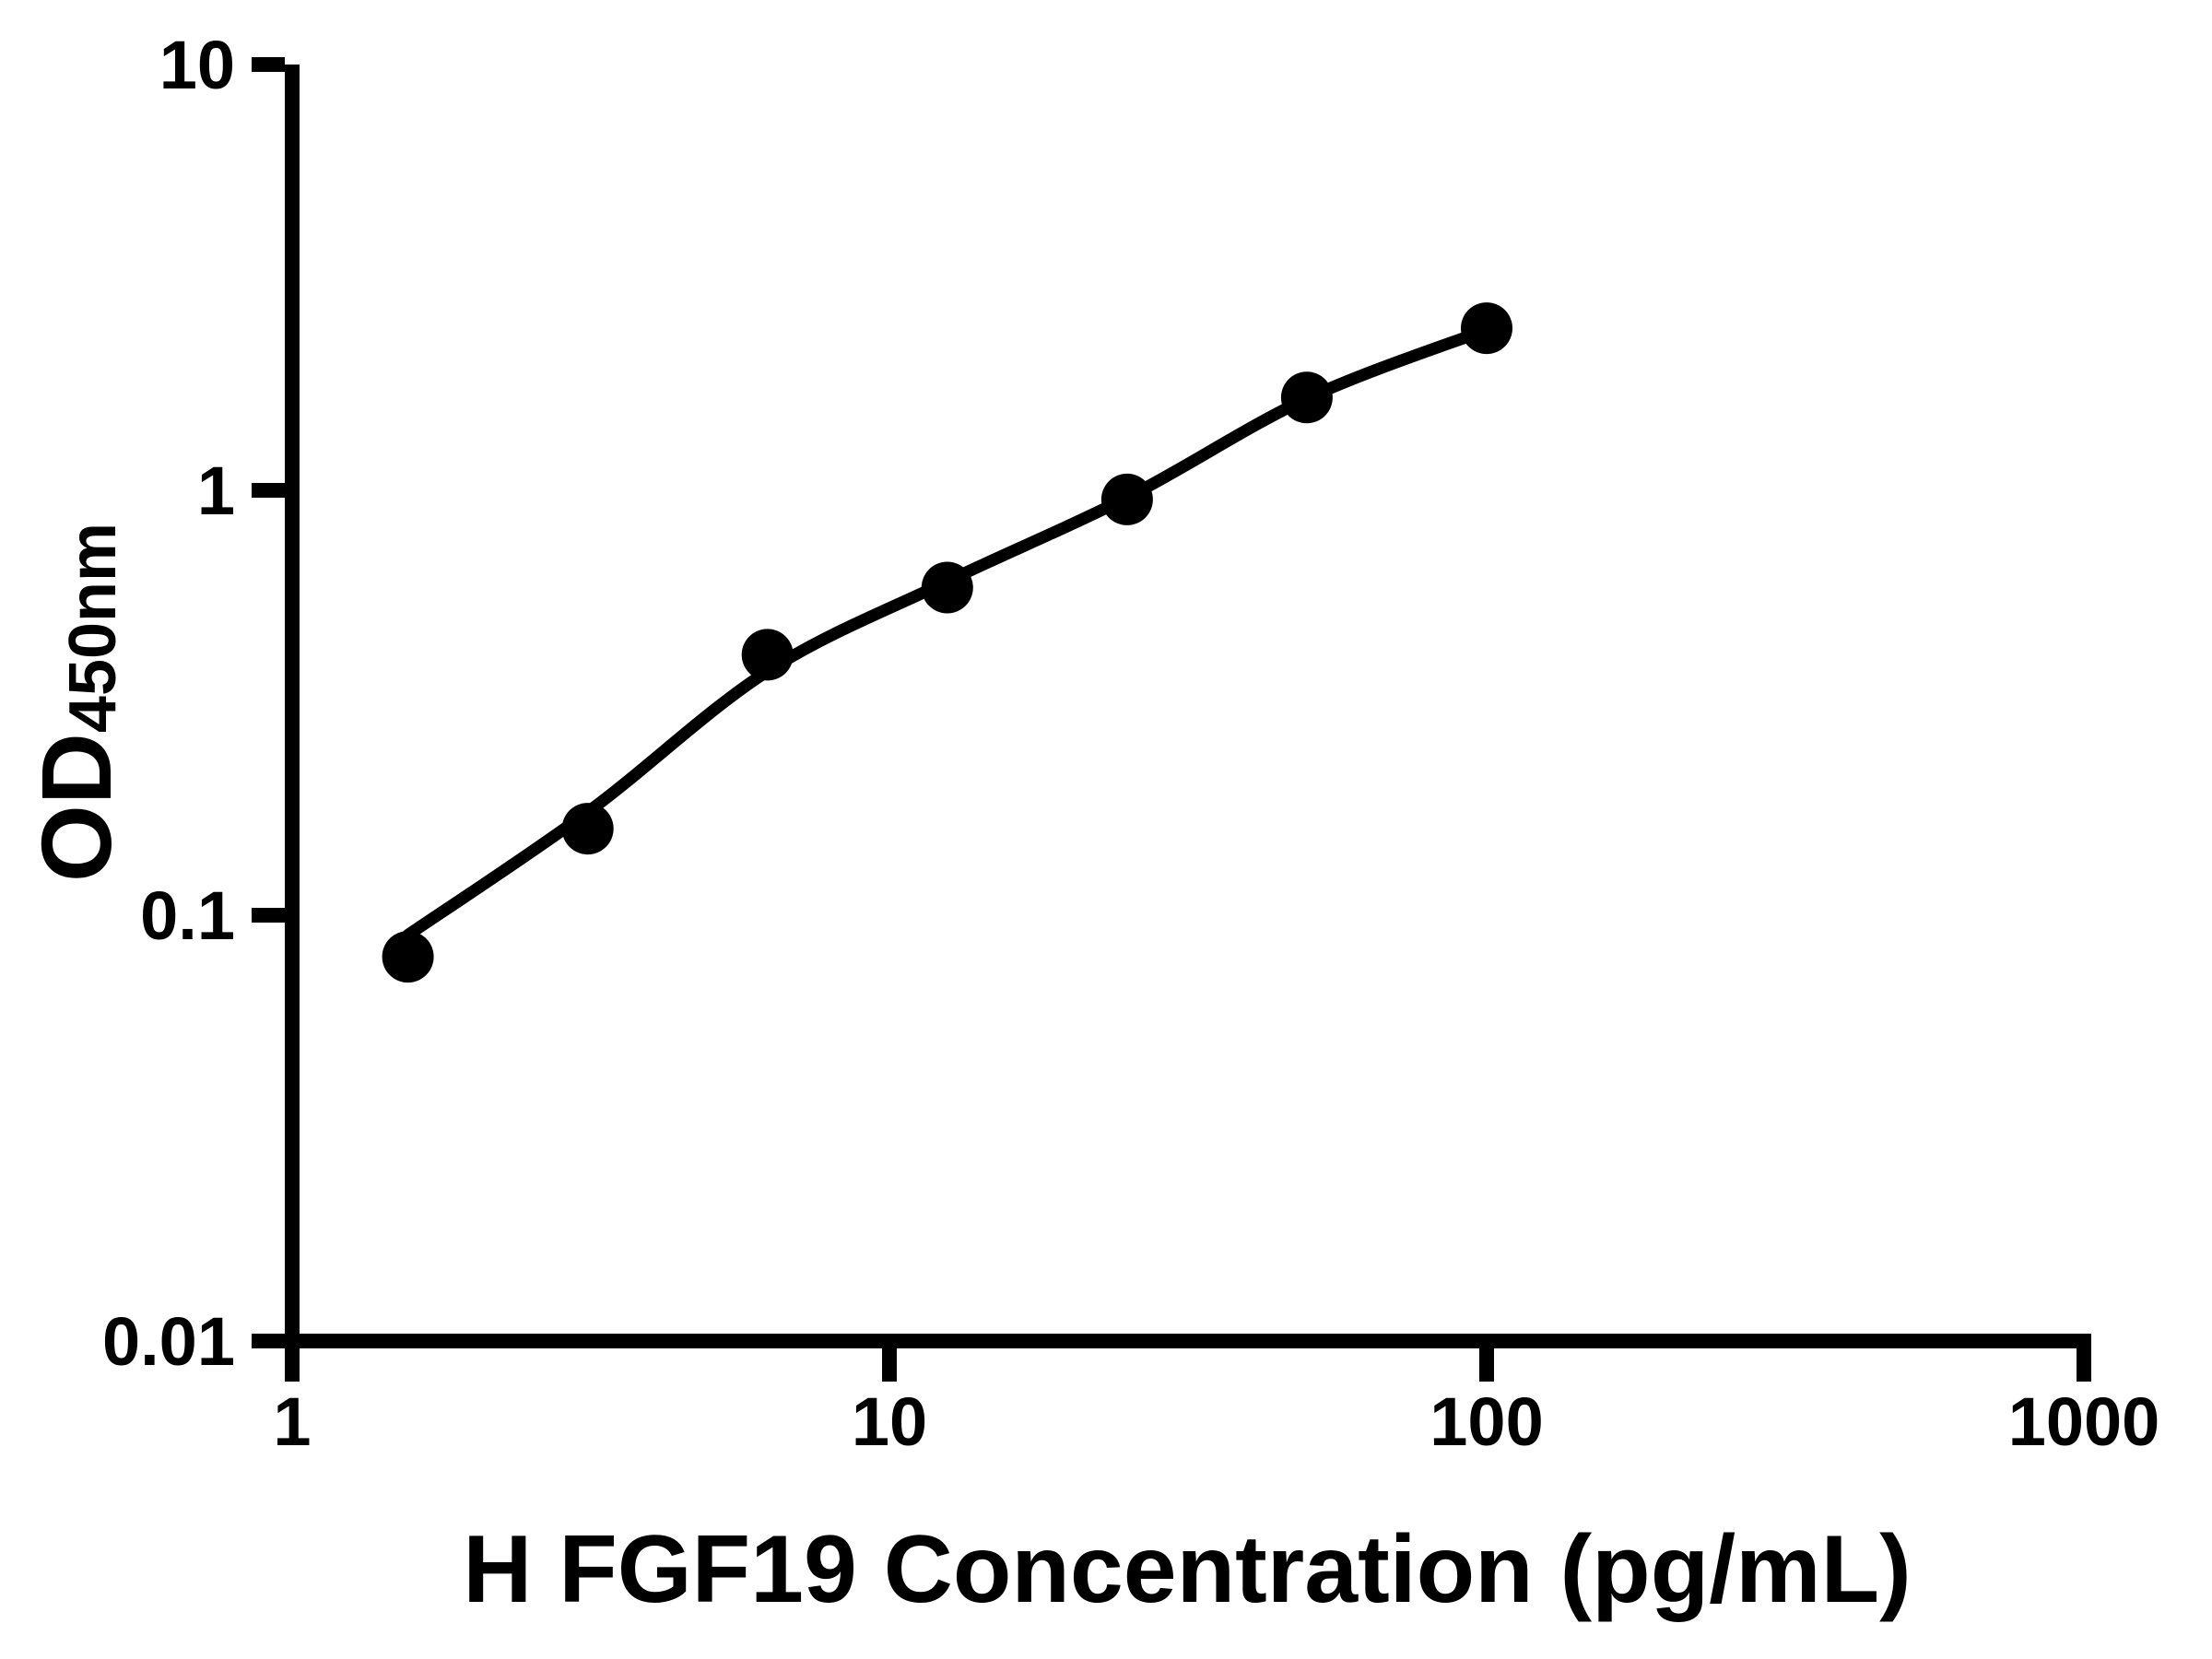 This screenshot has height=1659, width=2212. Describe the element at coordinates (216, 491) in the screenshot. I see `y-tick-label-1: 1` at that location.